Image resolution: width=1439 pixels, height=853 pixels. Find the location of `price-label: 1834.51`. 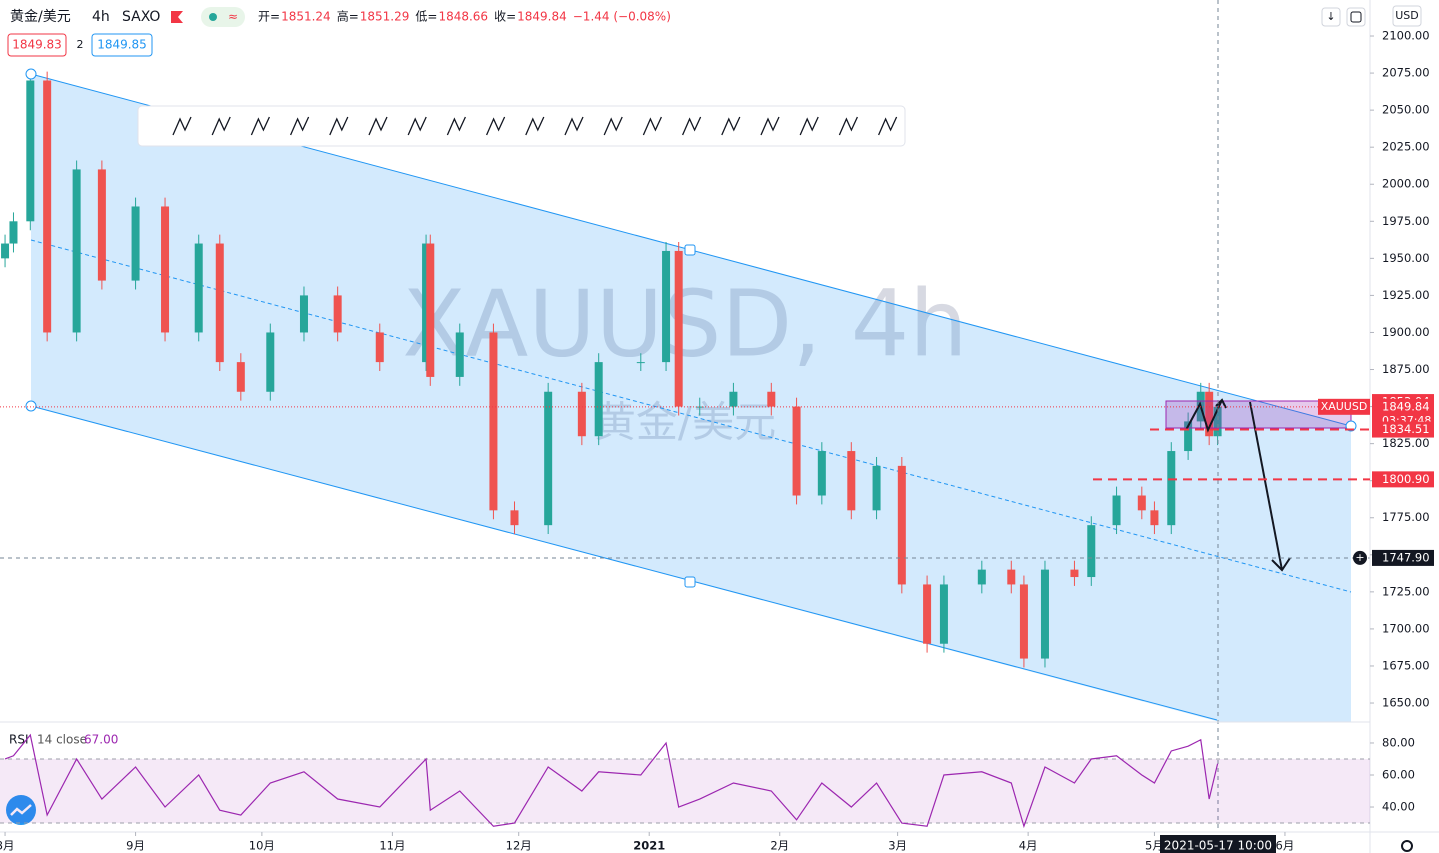

price-label: 1834.51 is located at coordinates (1406, 429).